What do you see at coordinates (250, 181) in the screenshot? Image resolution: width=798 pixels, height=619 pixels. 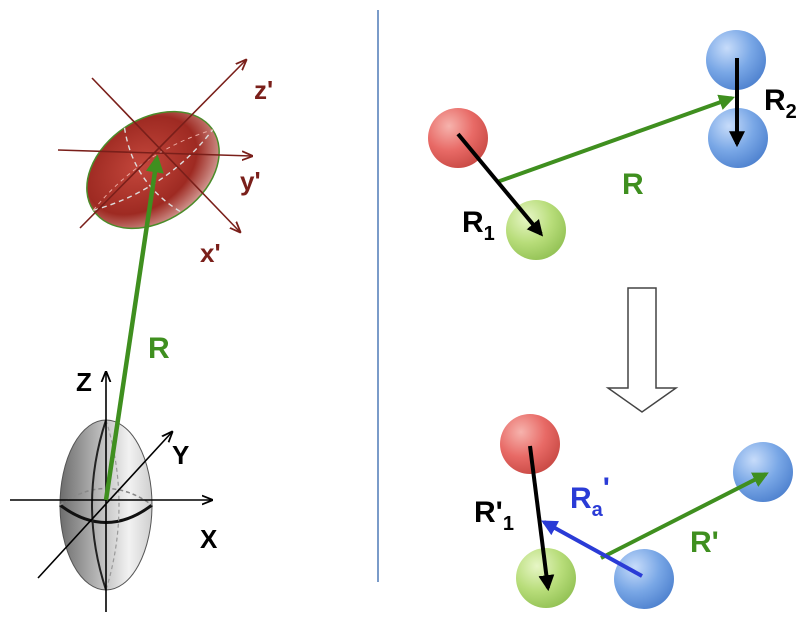 I see `label-y-prime: y'` at bounding box center [250, 181].